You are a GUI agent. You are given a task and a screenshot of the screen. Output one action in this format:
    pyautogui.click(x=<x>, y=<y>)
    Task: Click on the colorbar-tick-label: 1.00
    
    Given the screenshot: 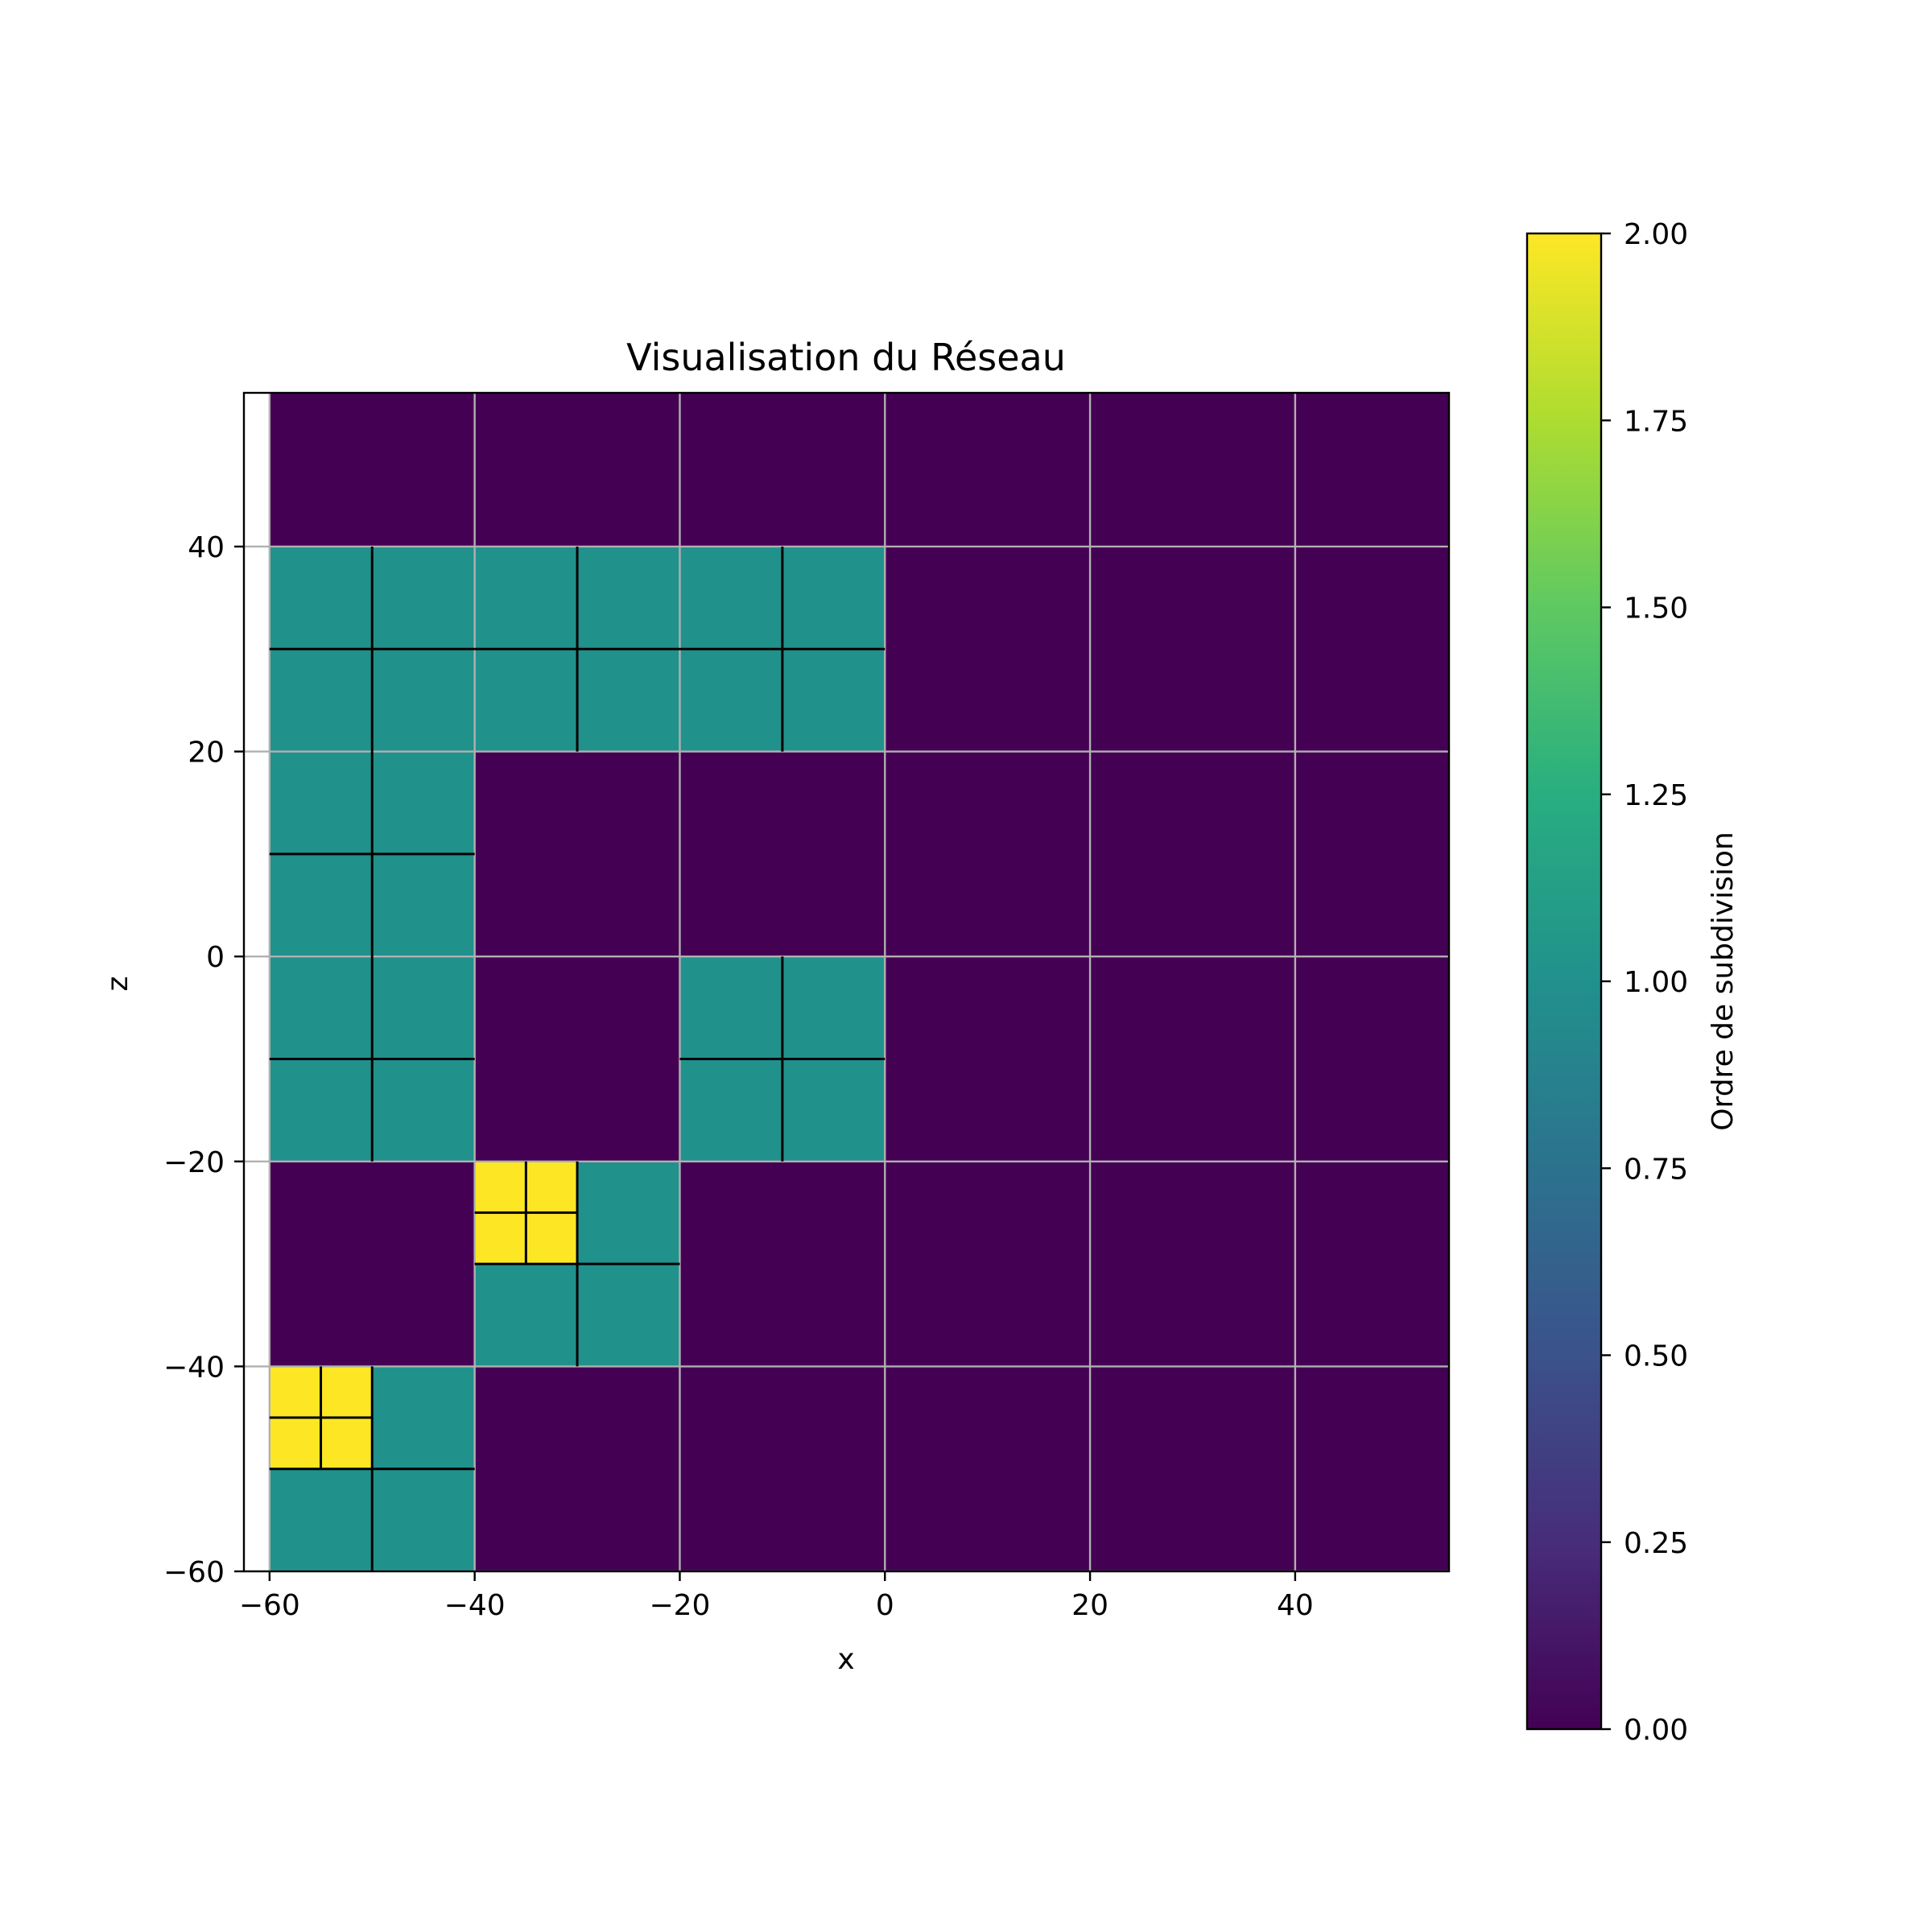 What is the action you would take?
    pyautogui.click(x=1656, y=982)
    